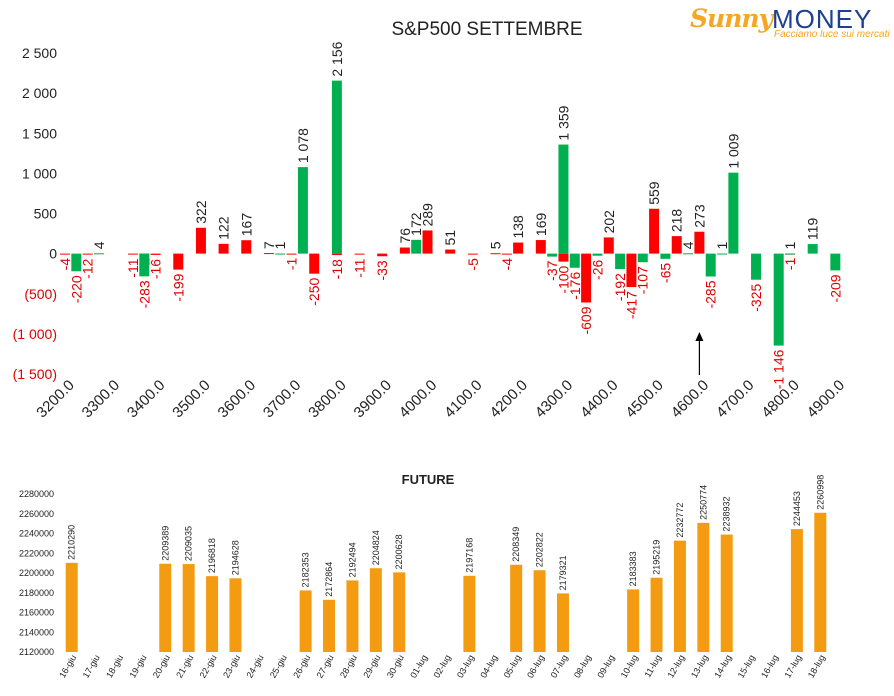 The width and height of the screenshot is (894, 696). I want to click on y-tick-label: 2 000, so click(39, 93).